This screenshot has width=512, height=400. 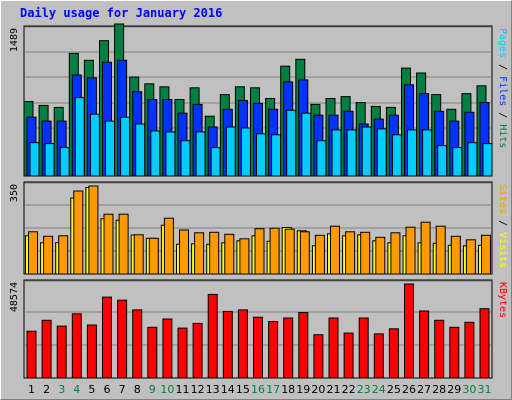 What do you see at coordinates (502, 300) in the screenshot?
I see `legend-part: KBytes` at bounding box center [502, 300].